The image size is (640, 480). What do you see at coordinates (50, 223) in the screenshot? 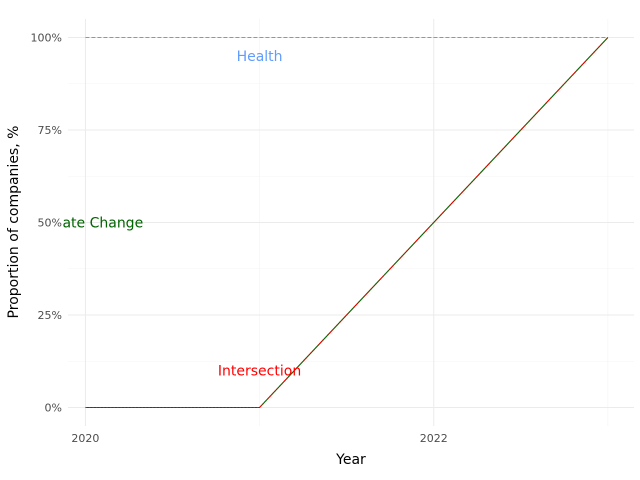
I see `y-tick-label: 50%` at bounding box center [50, 223].